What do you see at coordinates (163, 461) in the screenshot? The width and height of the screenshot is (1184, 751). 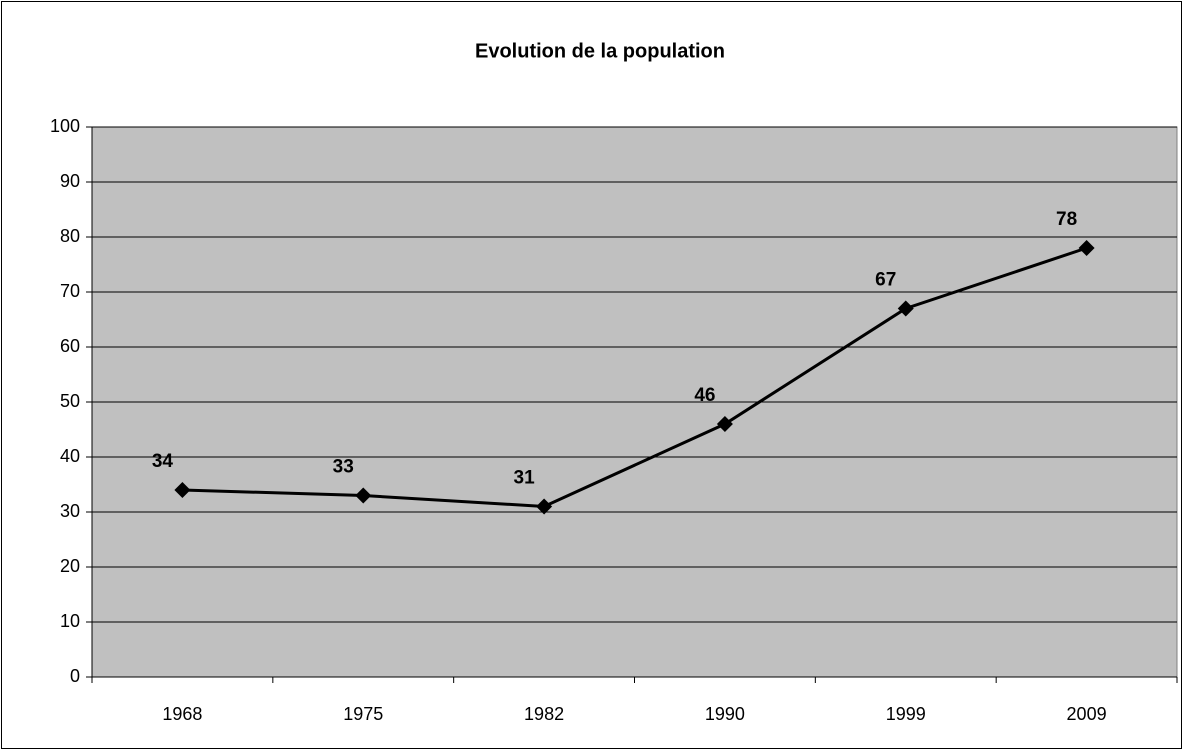 I see `data-label: 34` at bounding box center [163, 461].